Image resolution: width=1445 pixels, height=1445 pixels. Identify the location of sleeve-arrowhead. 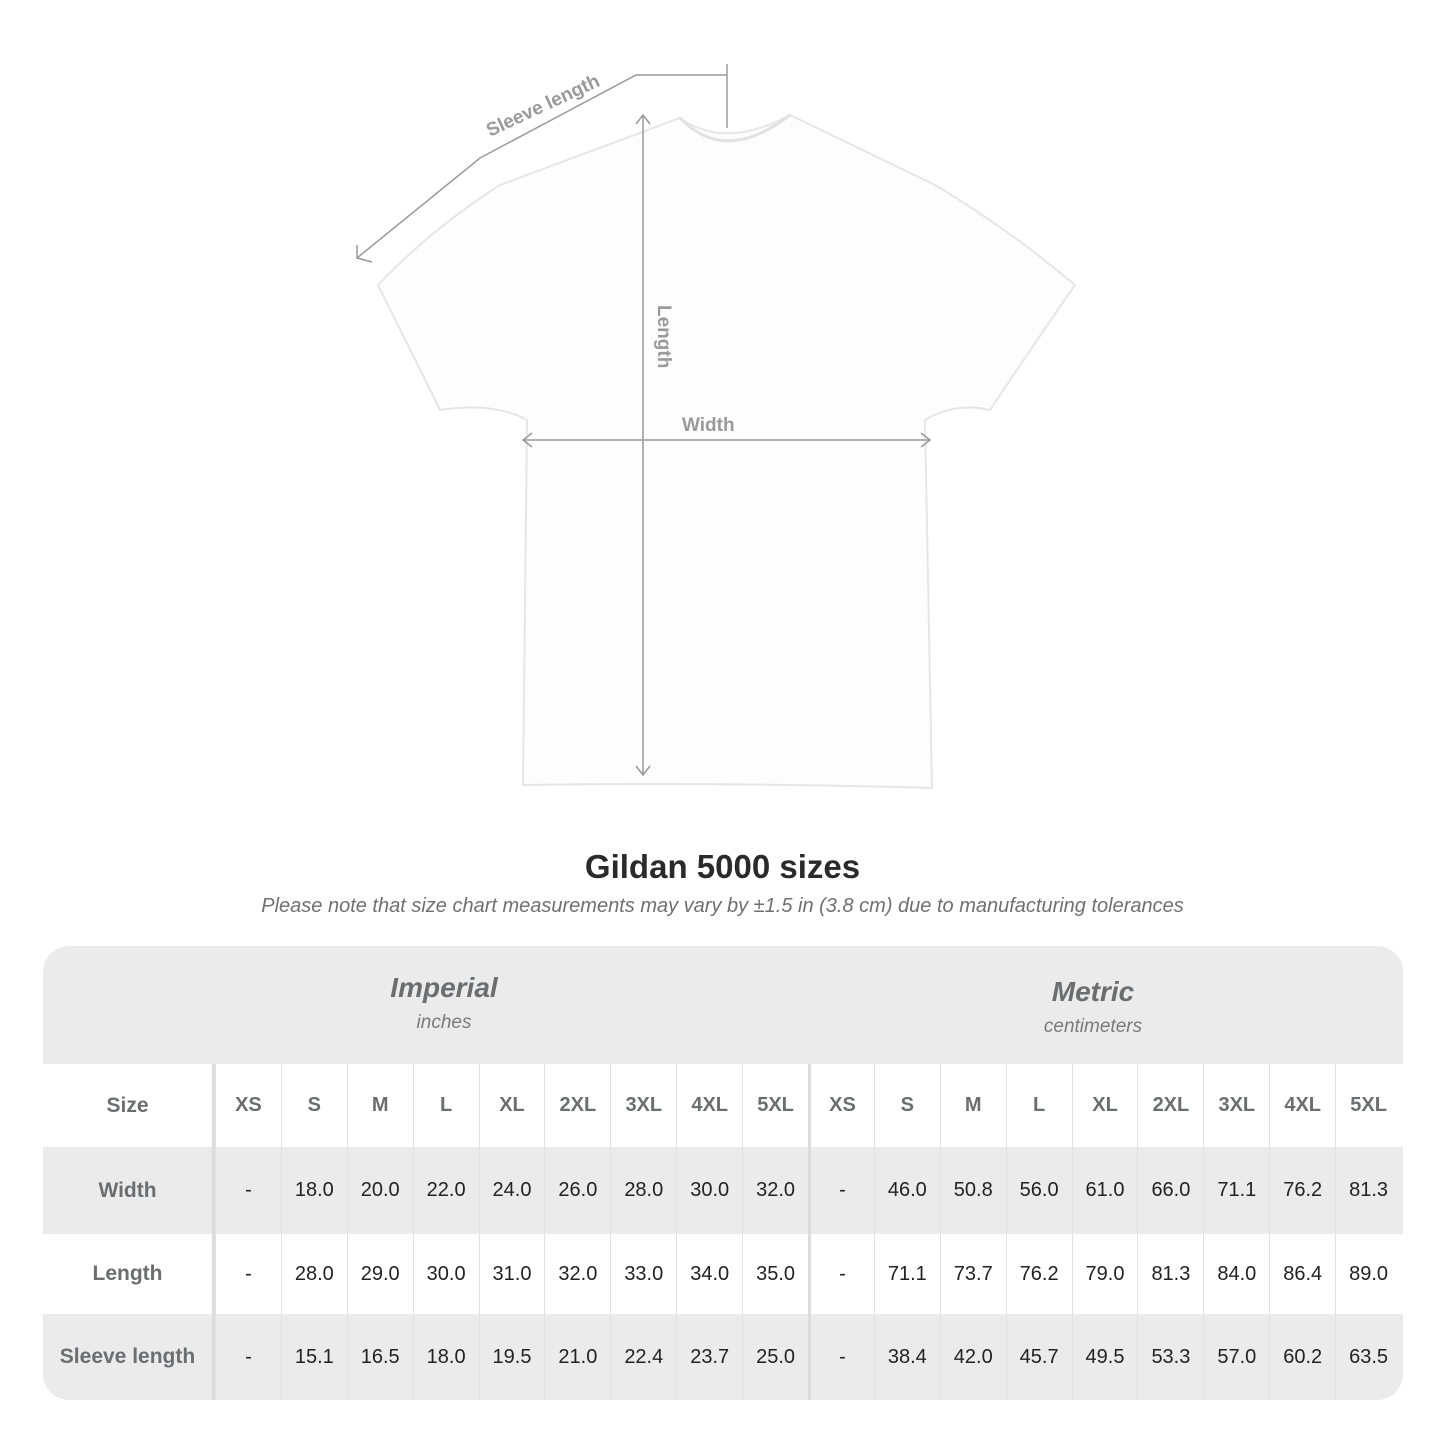
(364, 254).